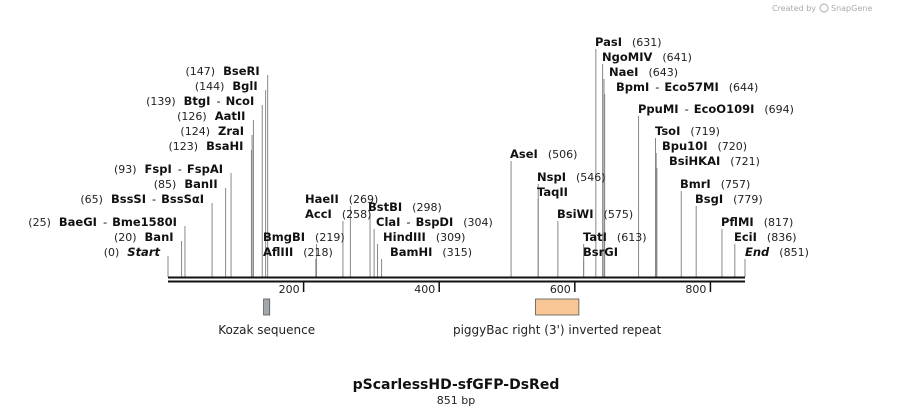  I want to click on site-text: (126) AatII, so click(211, 116).